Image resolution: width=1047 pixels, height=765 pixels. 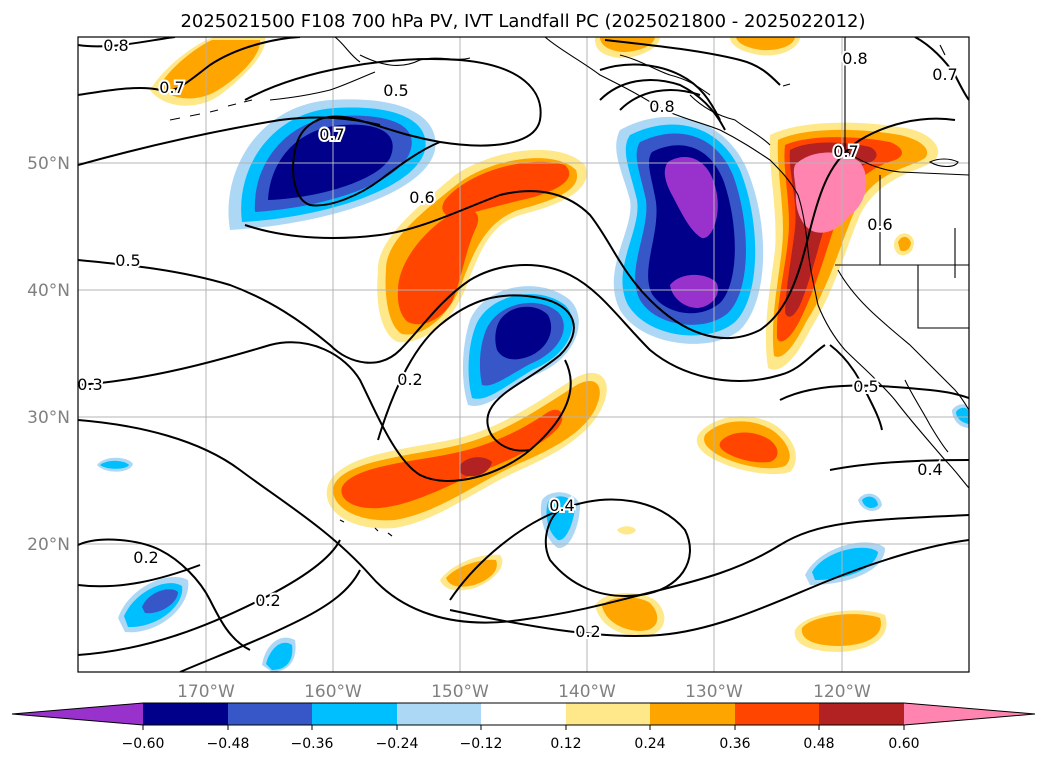 I want to click on colorbar-tick-label: 0.24, so click(x=649, y=744).